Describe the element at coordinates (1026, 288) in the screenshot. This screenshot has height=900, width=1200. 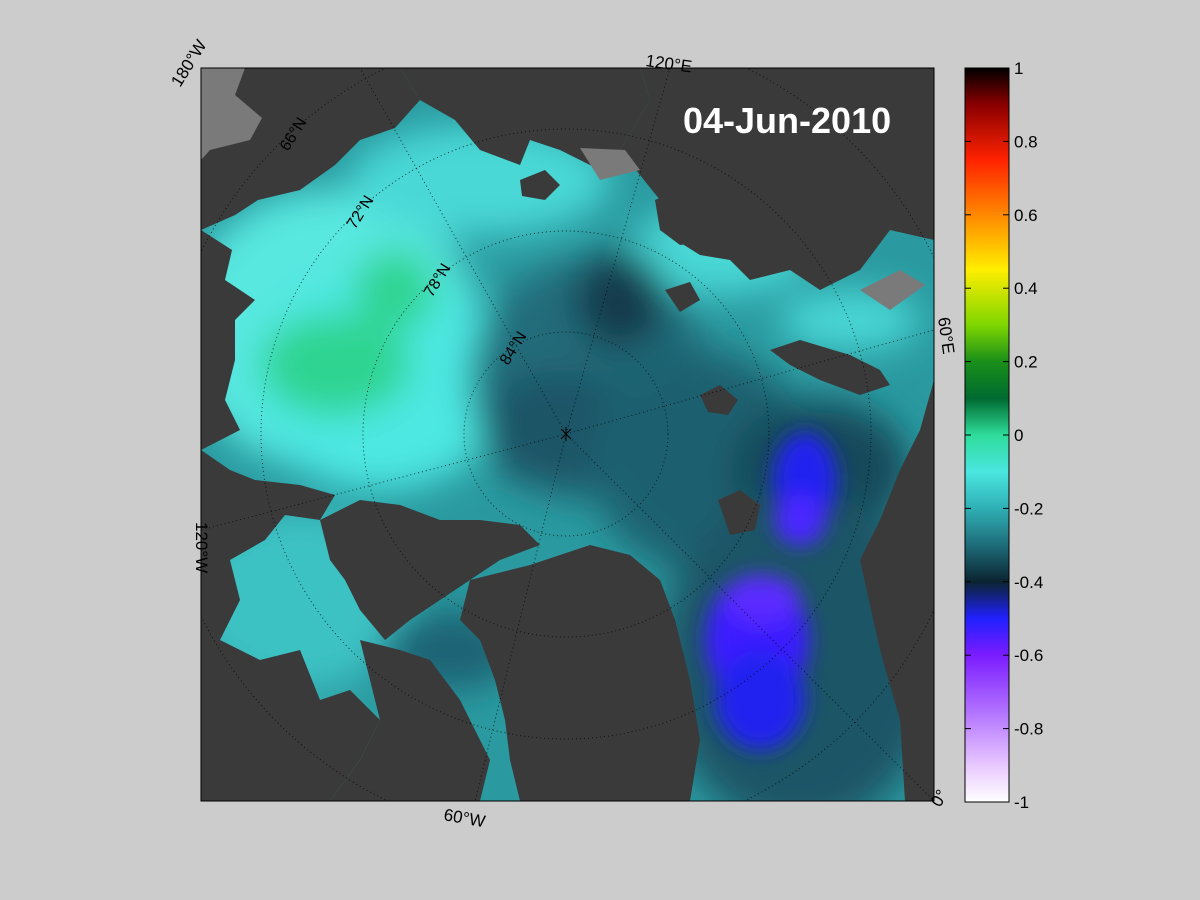
I see `colorbar-tick-label: 0.4` at that location.